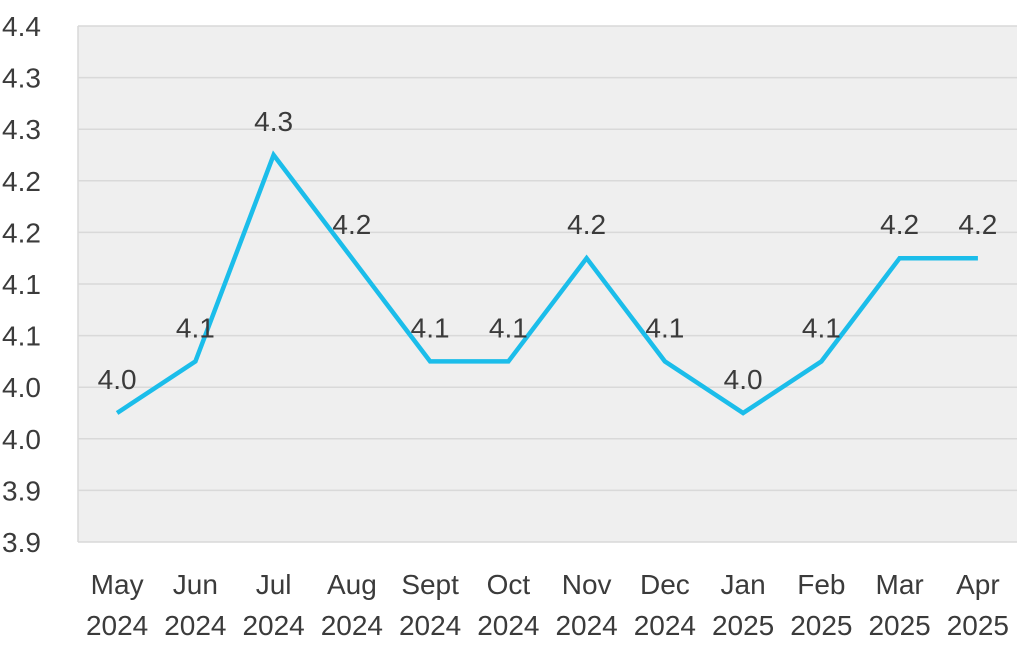 The height and width of the screenshot is (661, 1024). What do you see at coordinates (273, 605) in the screenshot?
I see `x-tick-label: Jul 2024` at bounding box center [273, 605].